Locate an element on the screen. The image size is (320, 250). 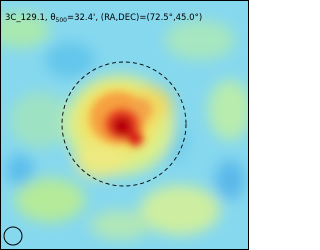
beam-circle is located at coordinates (13, 236).